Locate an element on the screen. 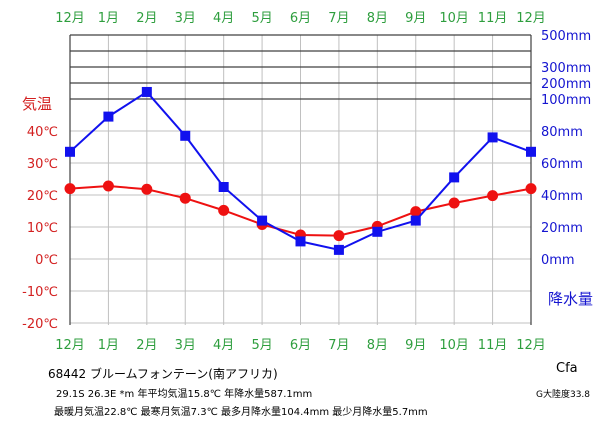 The height and width of the screenshot is (425, 611). temperature-tick-label: 30℃ is located at coordinates (42, 164).